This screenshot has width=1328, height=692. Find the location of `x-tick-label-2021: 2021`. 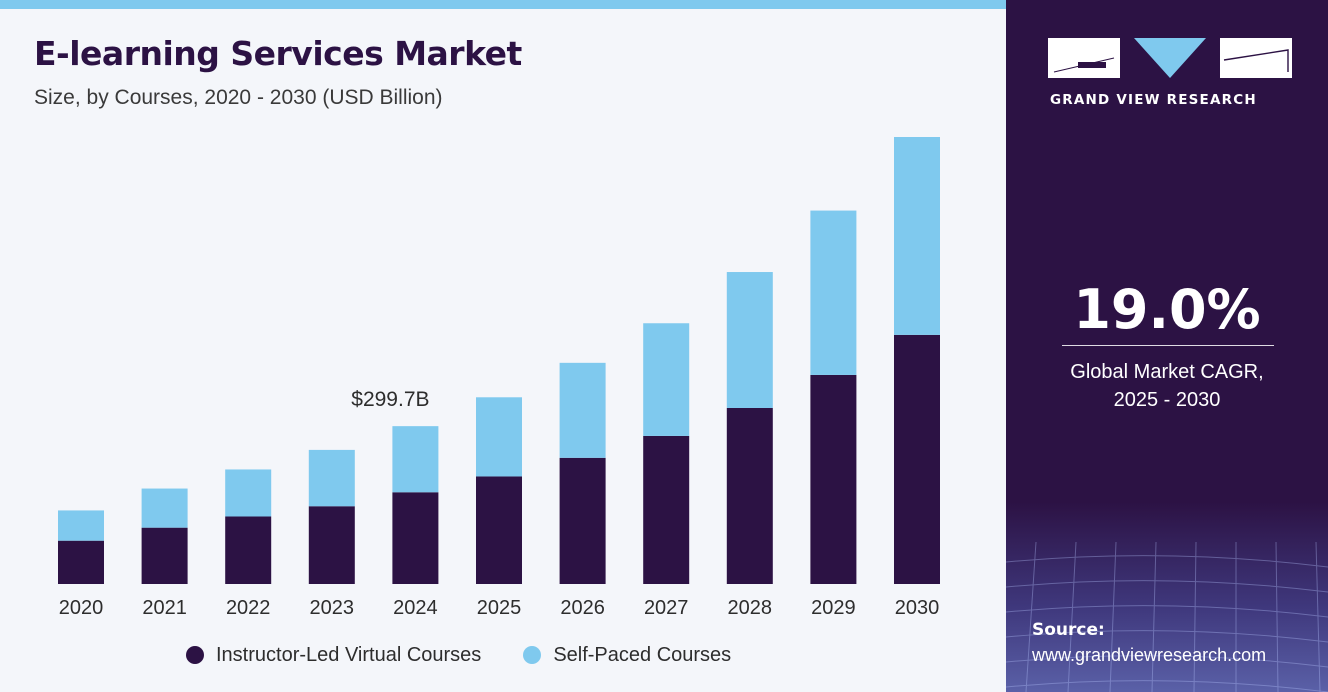

x-tick-label-2021: 2021 is located at coordinates (164, 608).